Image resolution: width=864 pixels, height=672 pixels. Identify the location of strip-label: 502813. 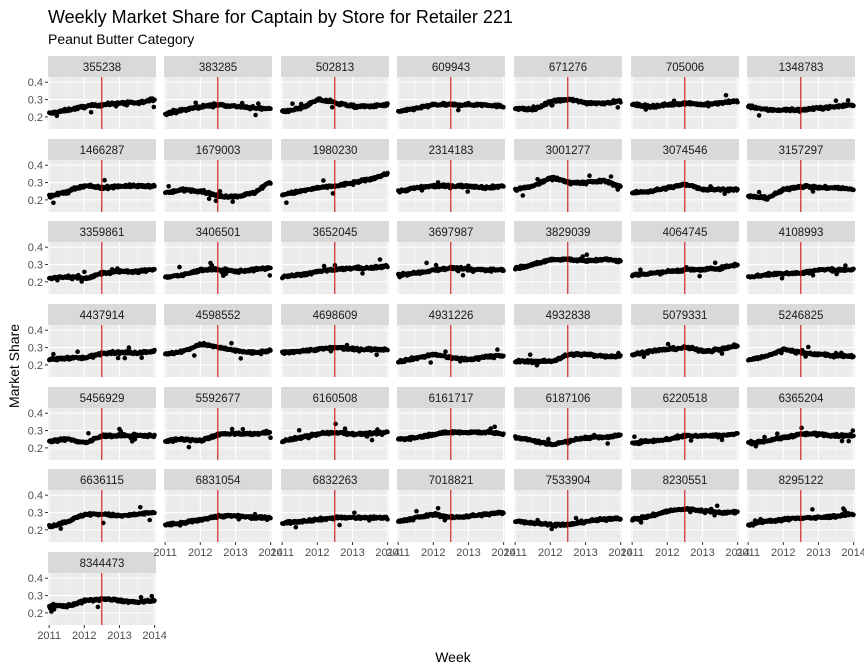
(335, 68).